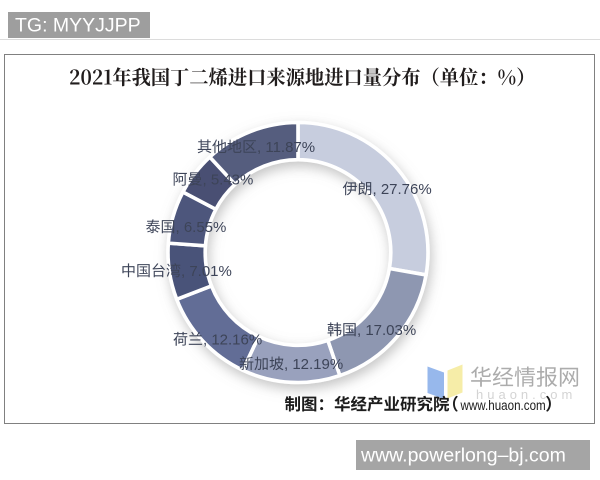 The image size is (600, 480). Describe the element at coordinates (206, 271) in the screenshot. I see `svg-text: , 7.01%` at that location.